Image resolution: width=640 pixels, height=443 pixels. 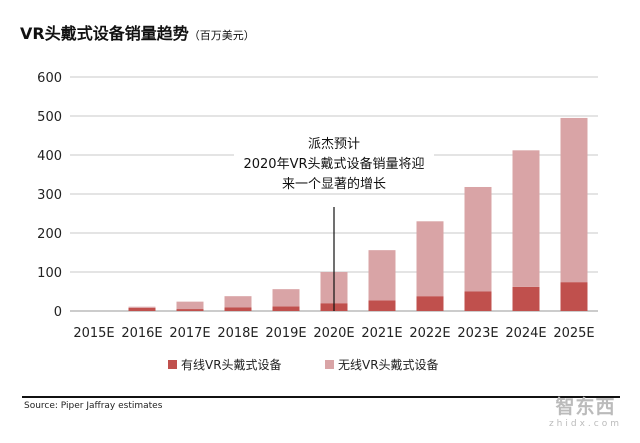 What do you see at coordinates (189, 333) in the screenshot?
I see `x-tick-label: 2017E` at bounding box center [189, 333].